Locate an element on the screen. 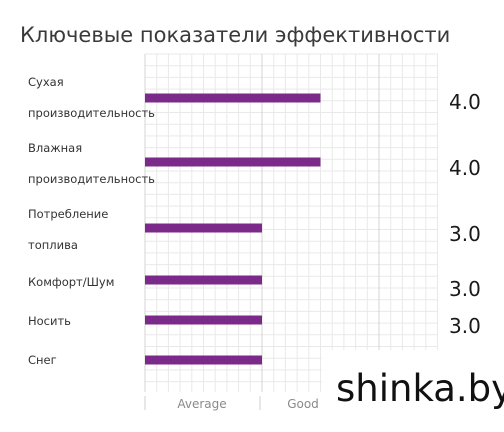 The width and height of the screenshot is (504, 432). category-label: Комфорт/Шум is located at coordinates (71, 282).